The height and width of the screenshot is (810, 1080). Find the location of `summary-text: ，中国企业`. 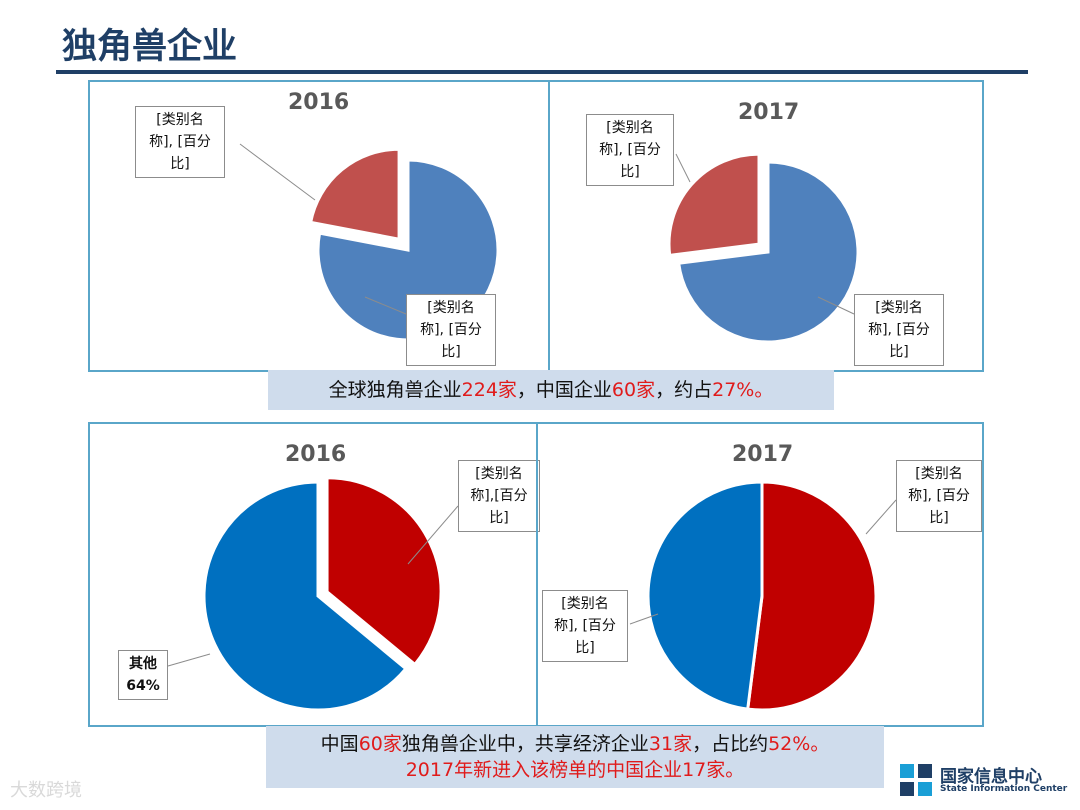

summary-text: ，中国企业 is located at coordinates (564, 390).